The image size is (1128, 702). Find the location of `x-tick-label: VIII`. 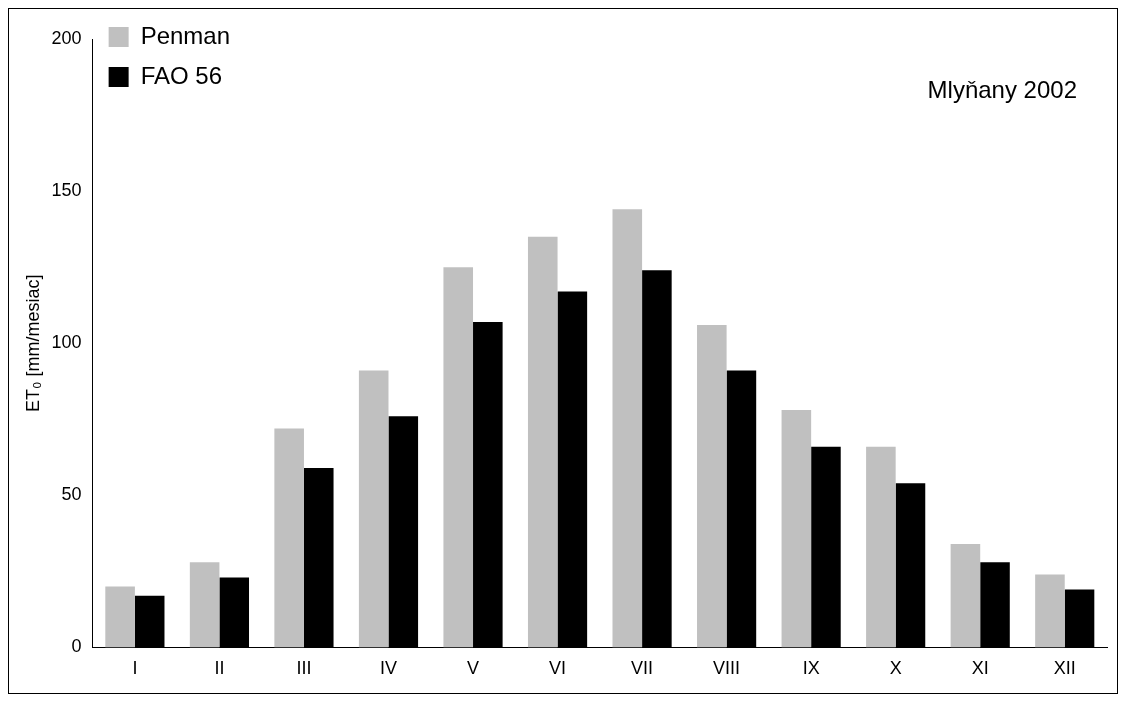

x-tick-label: VIII is located at coordinates (727, 668).